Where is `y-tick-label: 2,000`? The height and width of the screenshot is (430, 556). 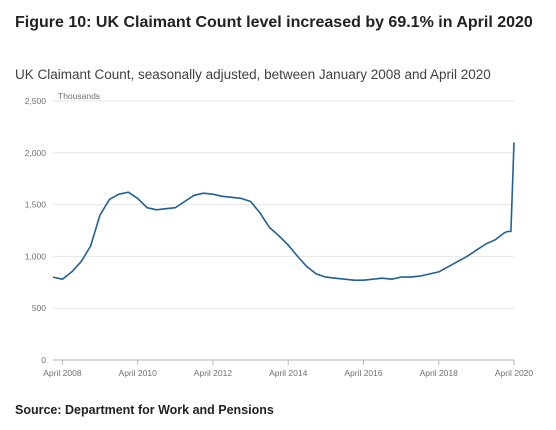
y-tick-label: 2,000 is located at coordinates (36, 153).